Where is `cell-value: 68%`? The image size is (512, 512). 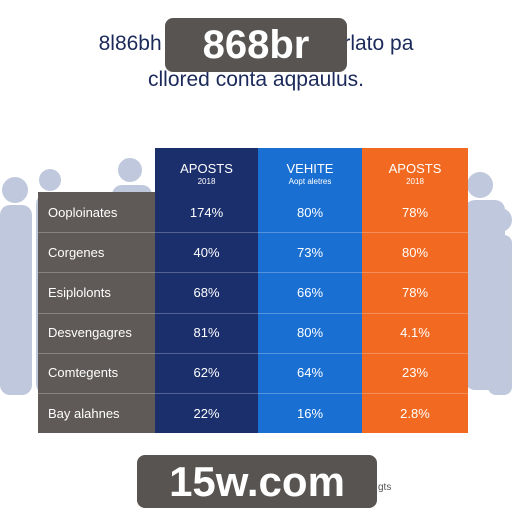
cell-value: 68% is located at coordinates (206, 292).